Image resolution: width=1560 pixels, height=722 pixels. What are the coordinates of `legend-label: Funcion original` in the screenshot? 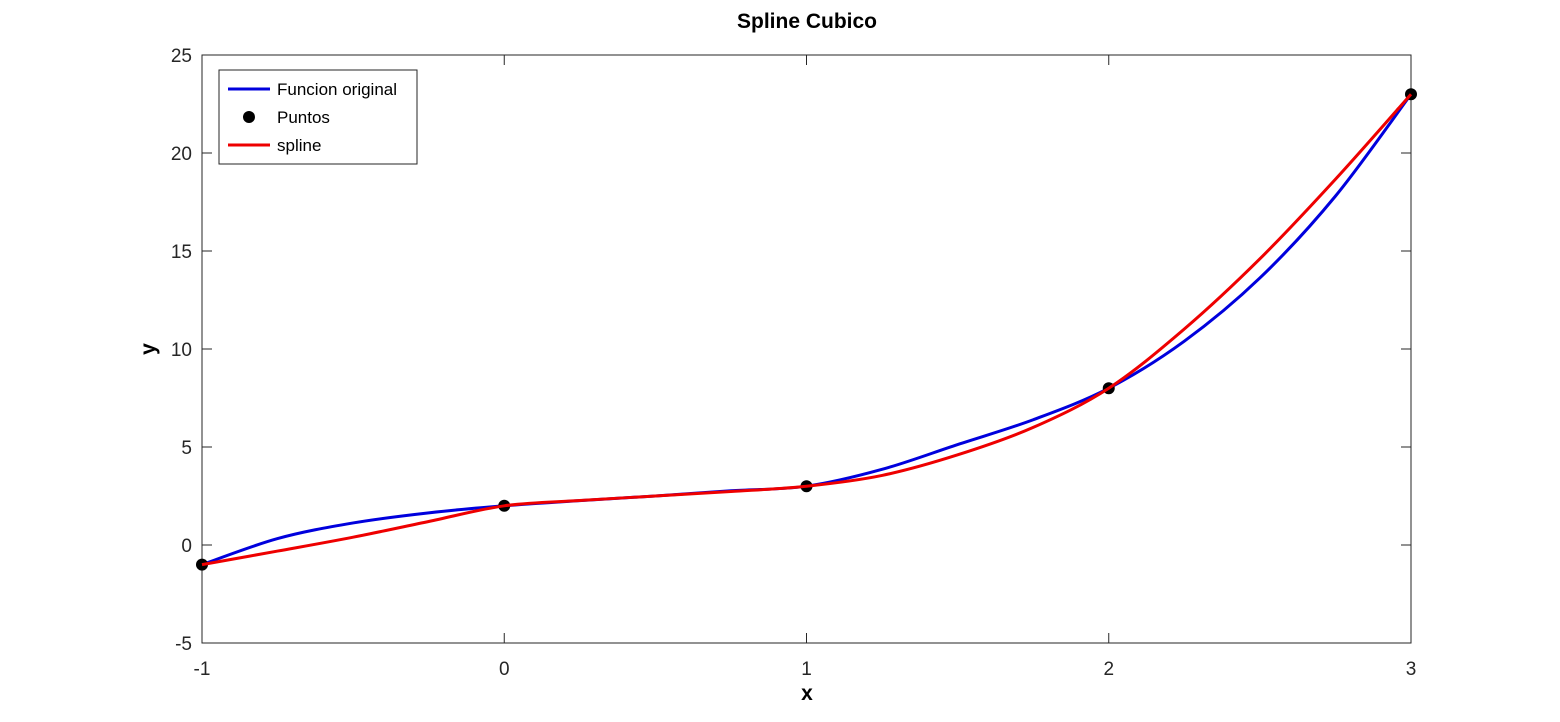 It's located at (337, 89).